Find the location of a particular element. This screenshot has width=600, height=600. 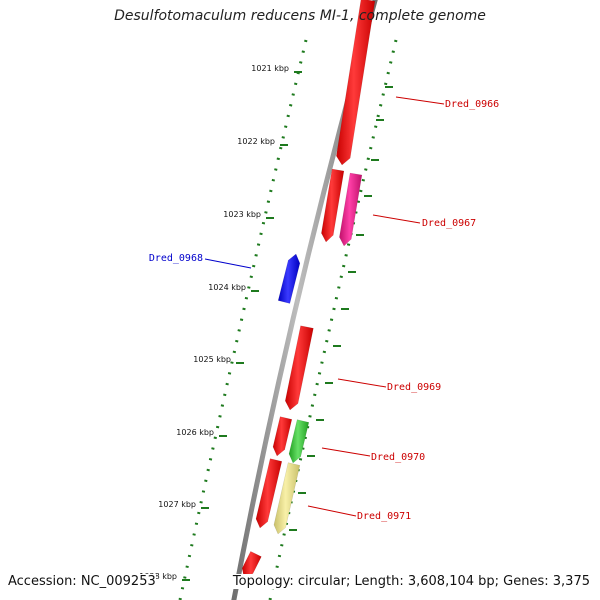

tick-label: 1028 kbp is located at coordinates (158, 576).